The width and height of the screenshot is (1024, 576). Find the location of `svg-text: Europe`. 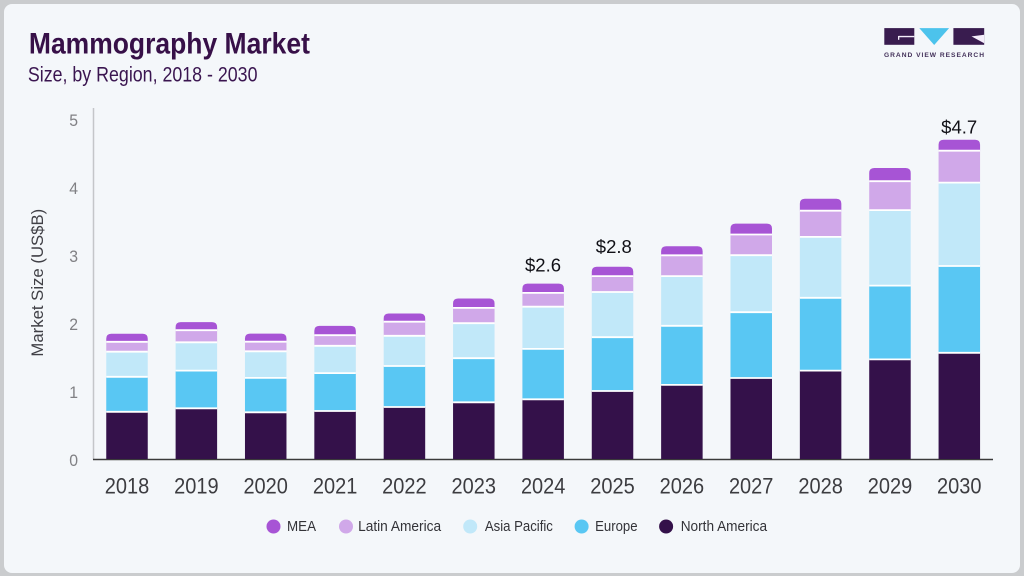

svg-text: Europe is located at coordinates (616, 527).